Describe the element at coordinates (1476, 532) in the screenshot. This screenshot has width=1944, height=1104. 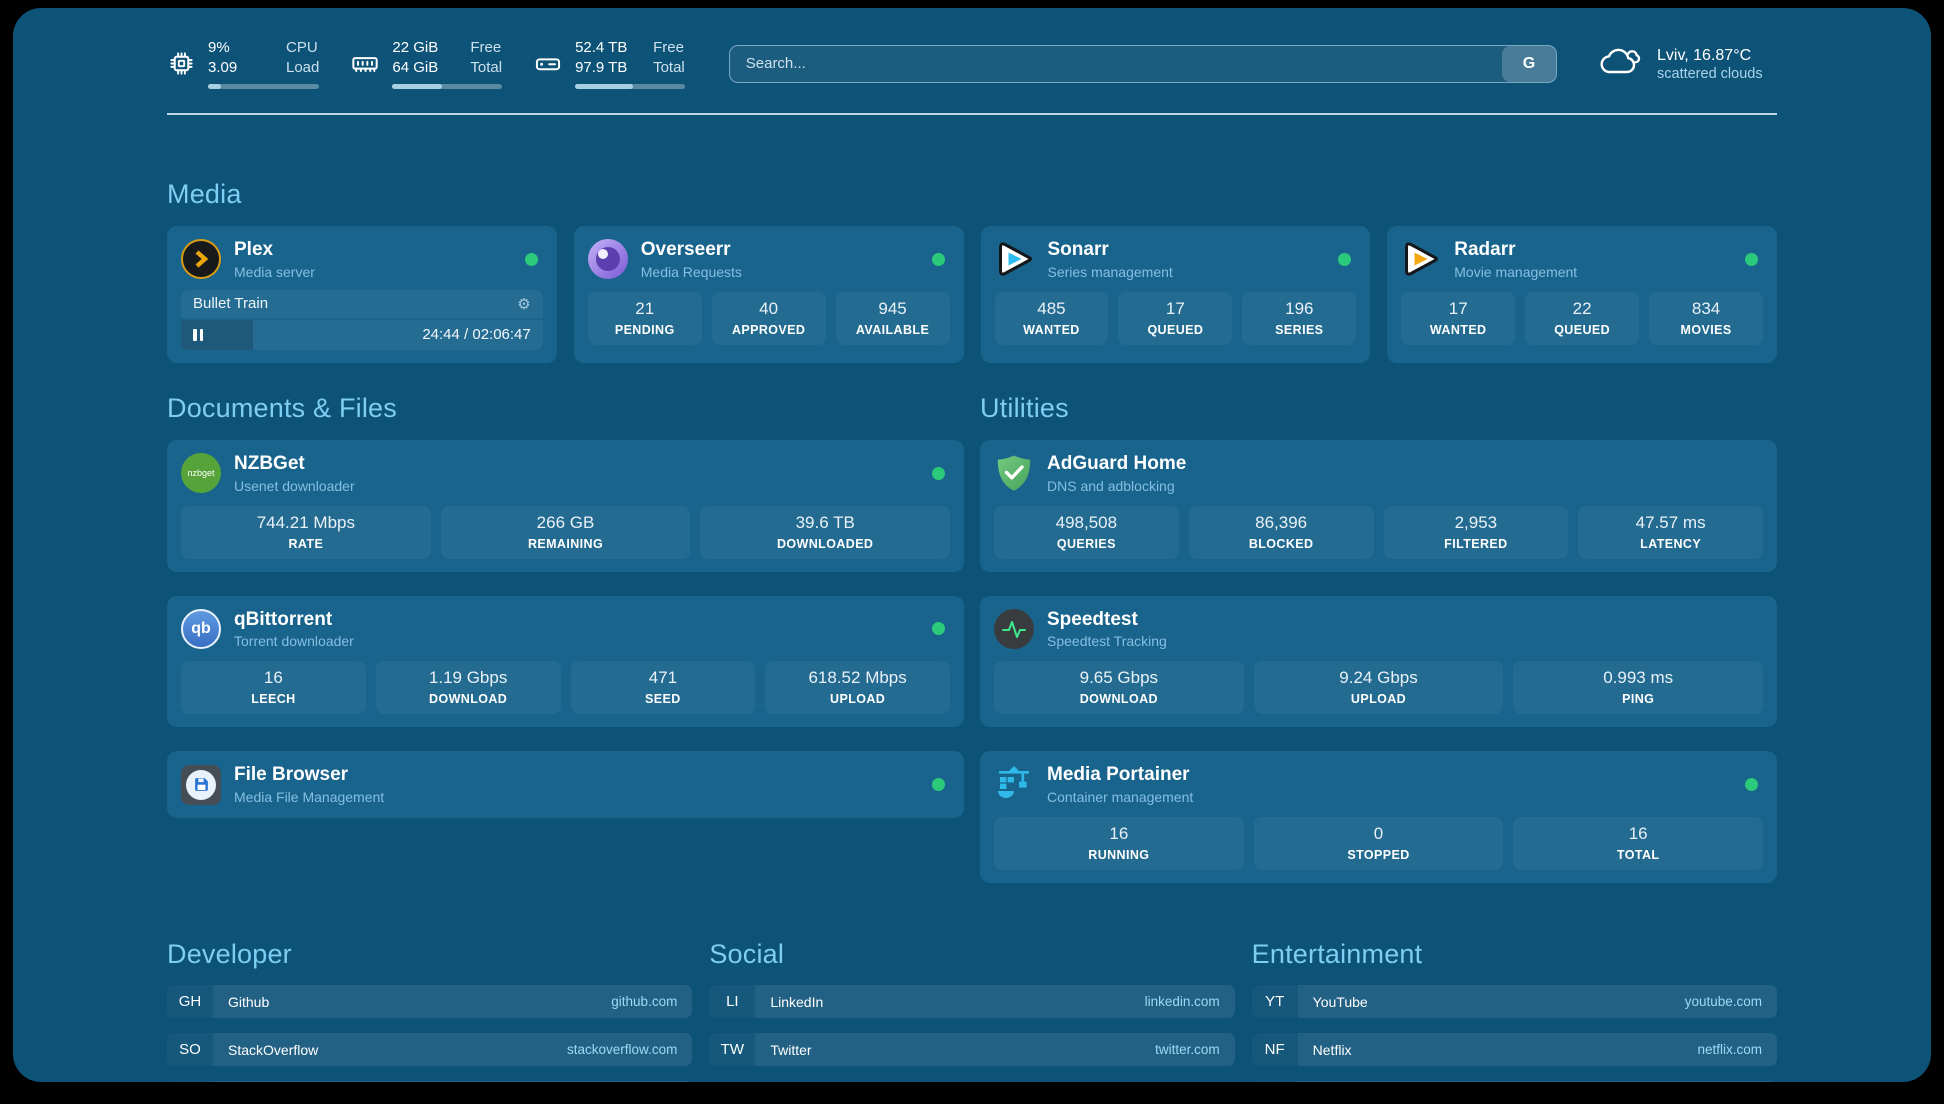
I see `stat-filtered: 2,953 FILTERED` at that location.